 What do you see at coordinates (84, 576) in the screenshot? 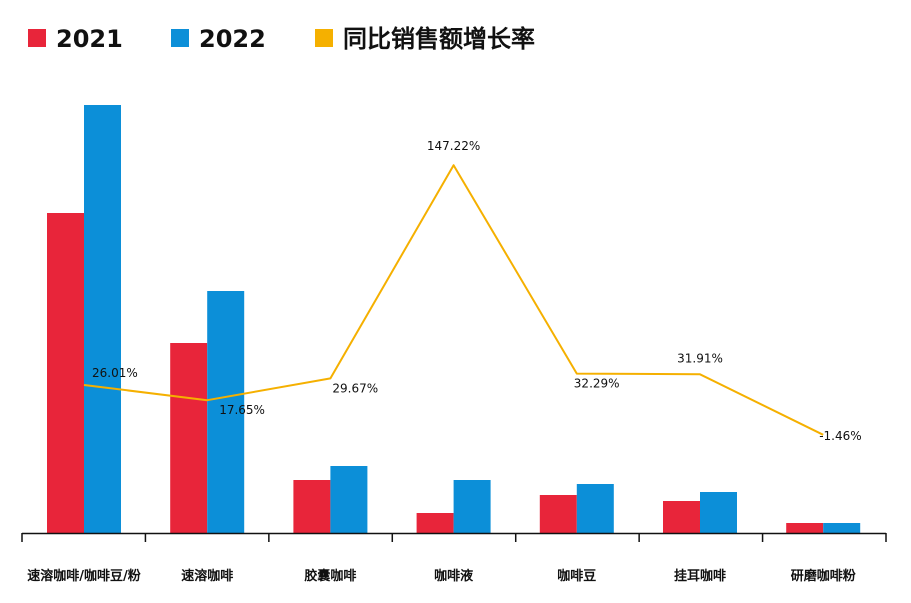
I see `x-tick-label-0: 速溶咖啡/咖啡豆/粉` at bounding box center [84, 576].